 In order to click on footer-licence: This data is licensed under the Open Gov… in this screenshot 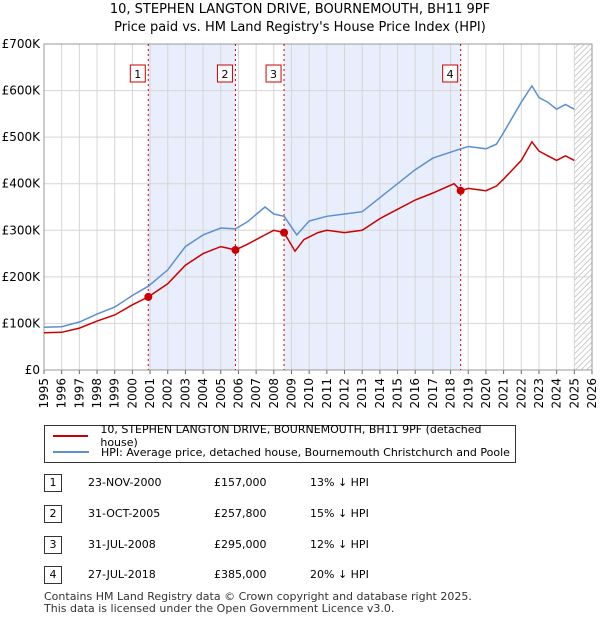, I will do `click(219, 608)`.